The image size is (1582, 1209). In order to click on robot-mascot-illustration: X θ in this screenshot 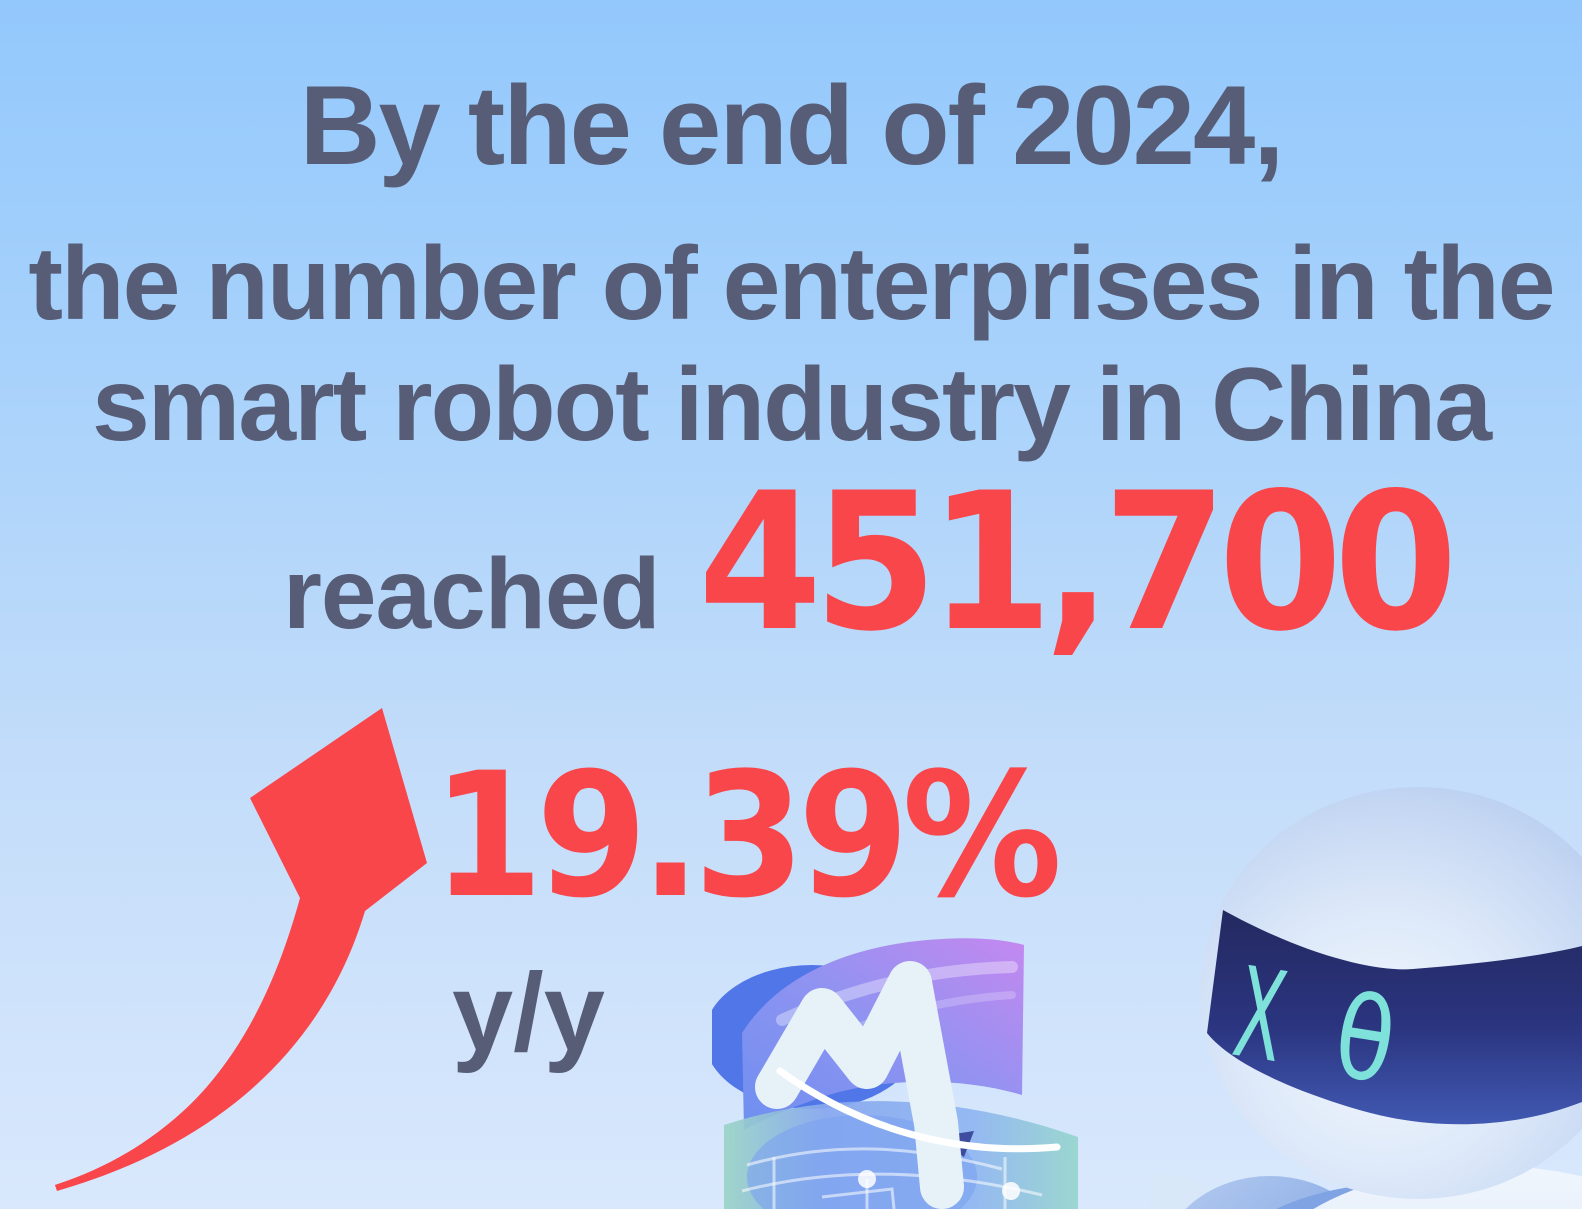, I will do `click(1366, 982)`.